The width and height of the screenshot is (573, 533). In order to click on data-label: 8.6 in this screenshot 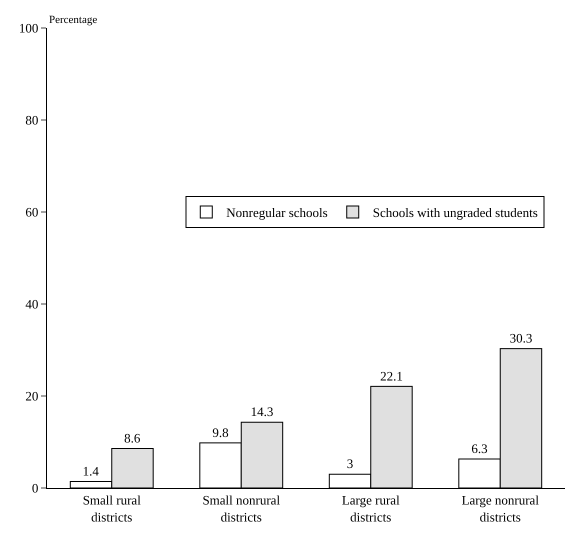, I will do `click(132, 438)`.